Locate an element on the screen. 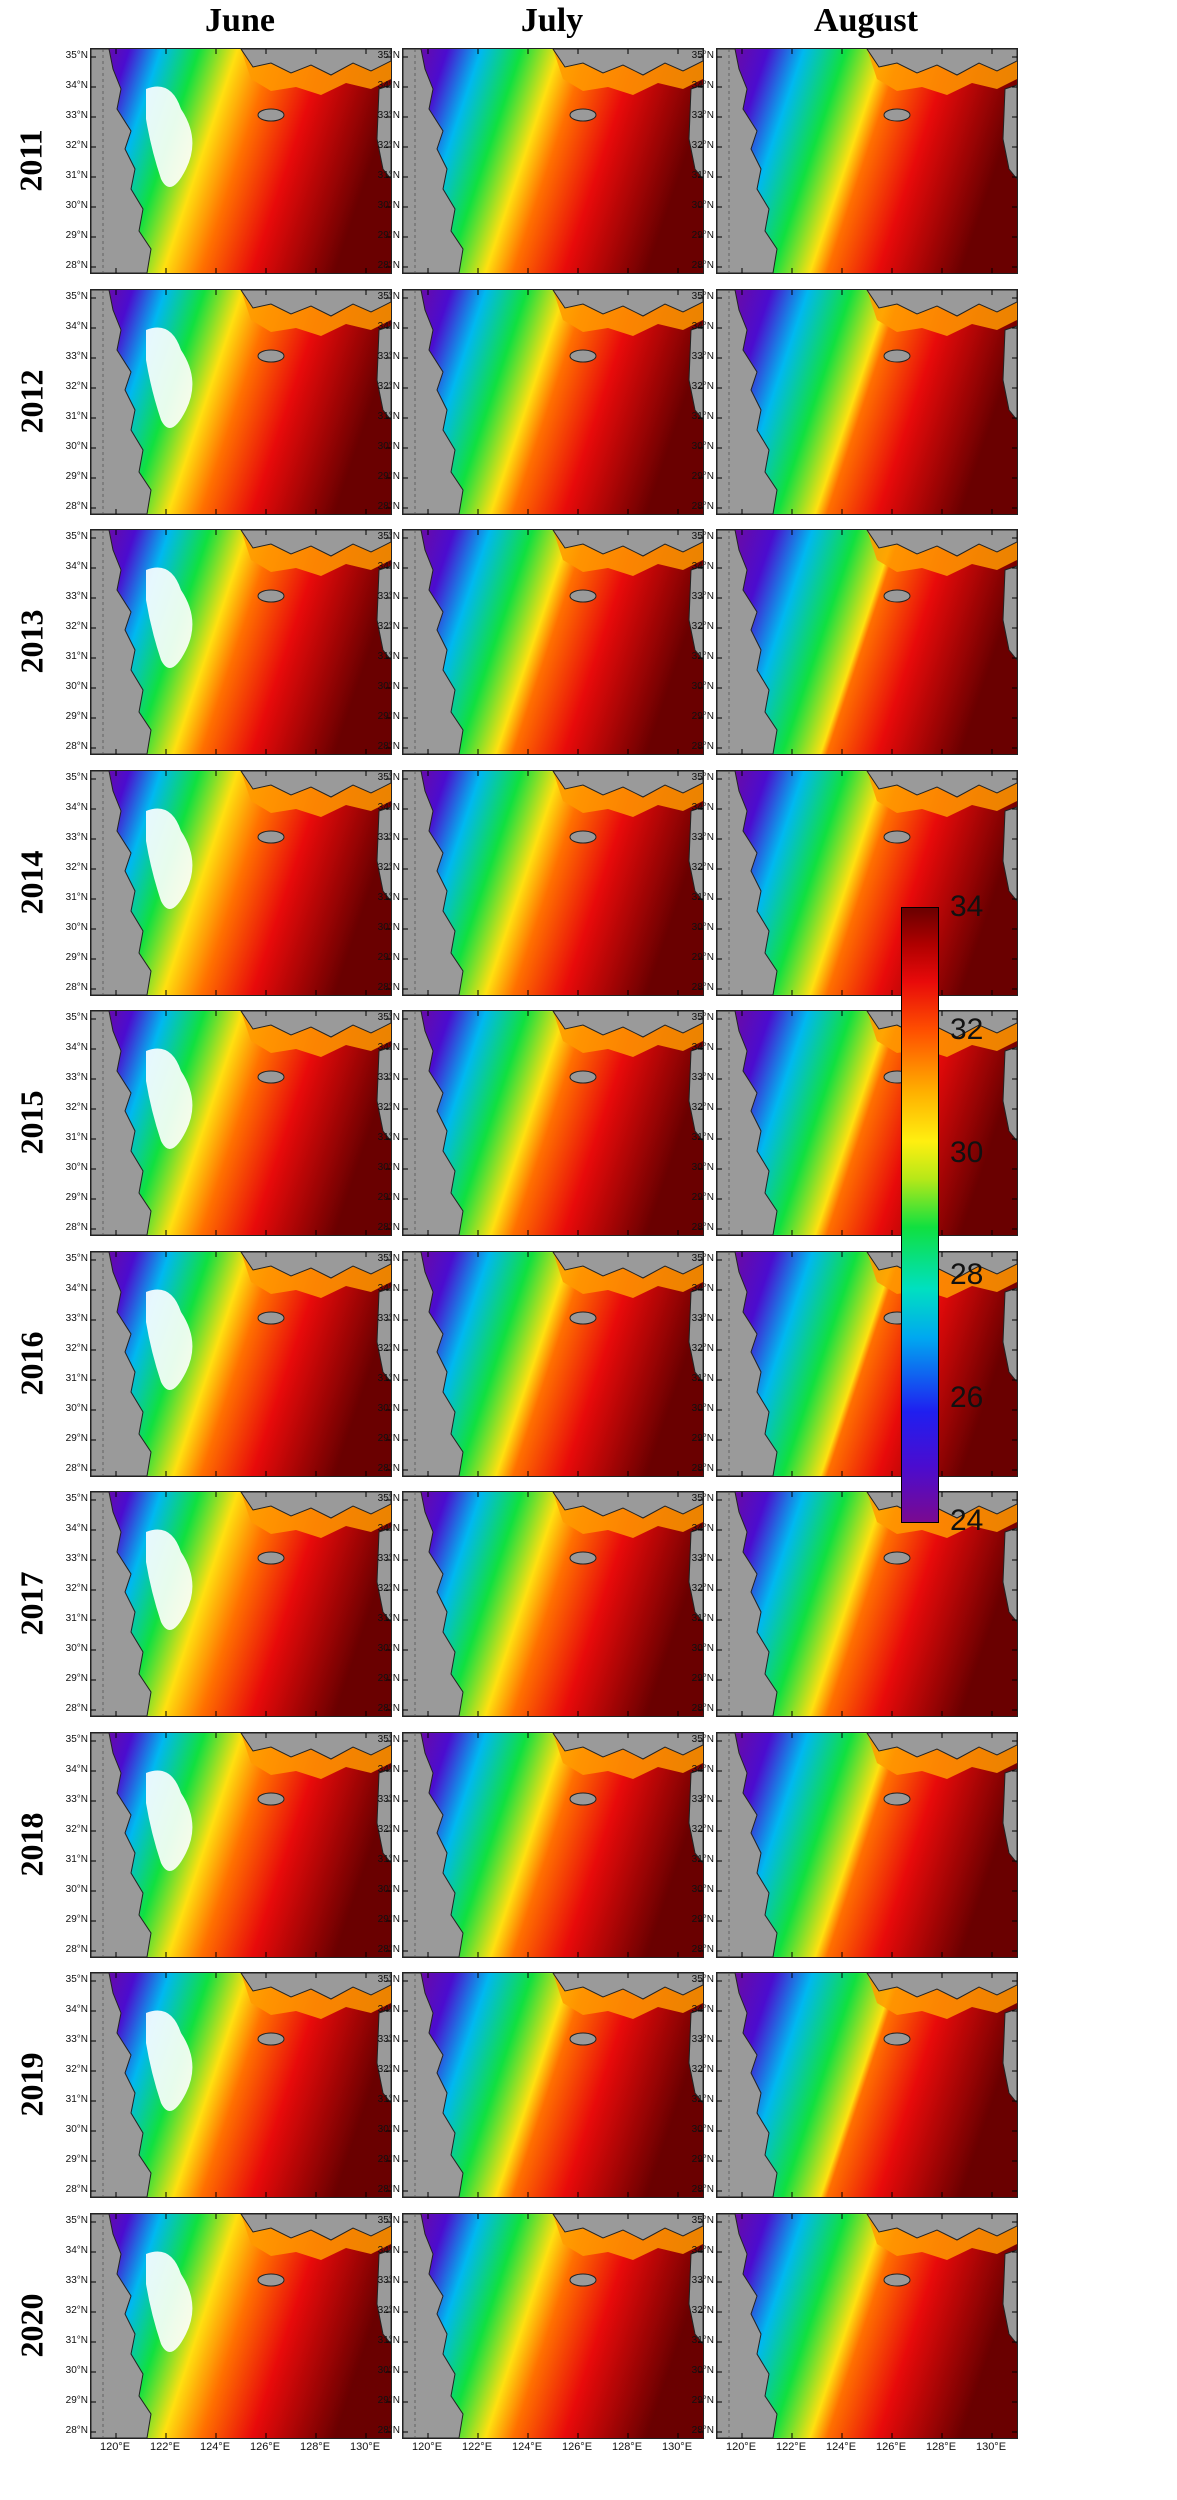  map-panel-august-2017 is located at coordinates (867, 1604).